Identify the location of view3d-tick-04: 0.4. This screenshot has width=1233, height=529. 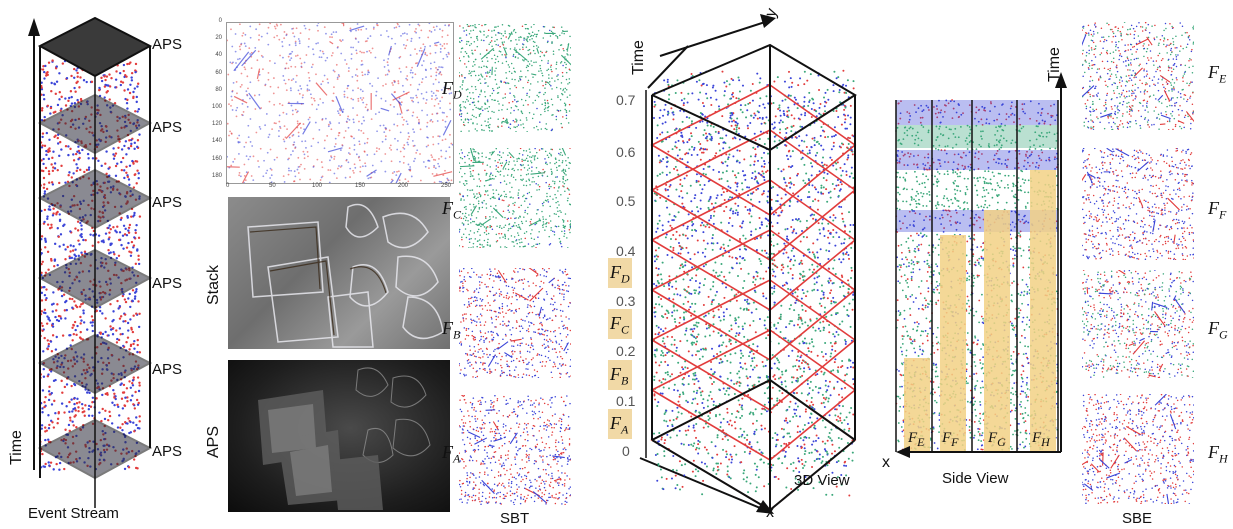
(626, 251).